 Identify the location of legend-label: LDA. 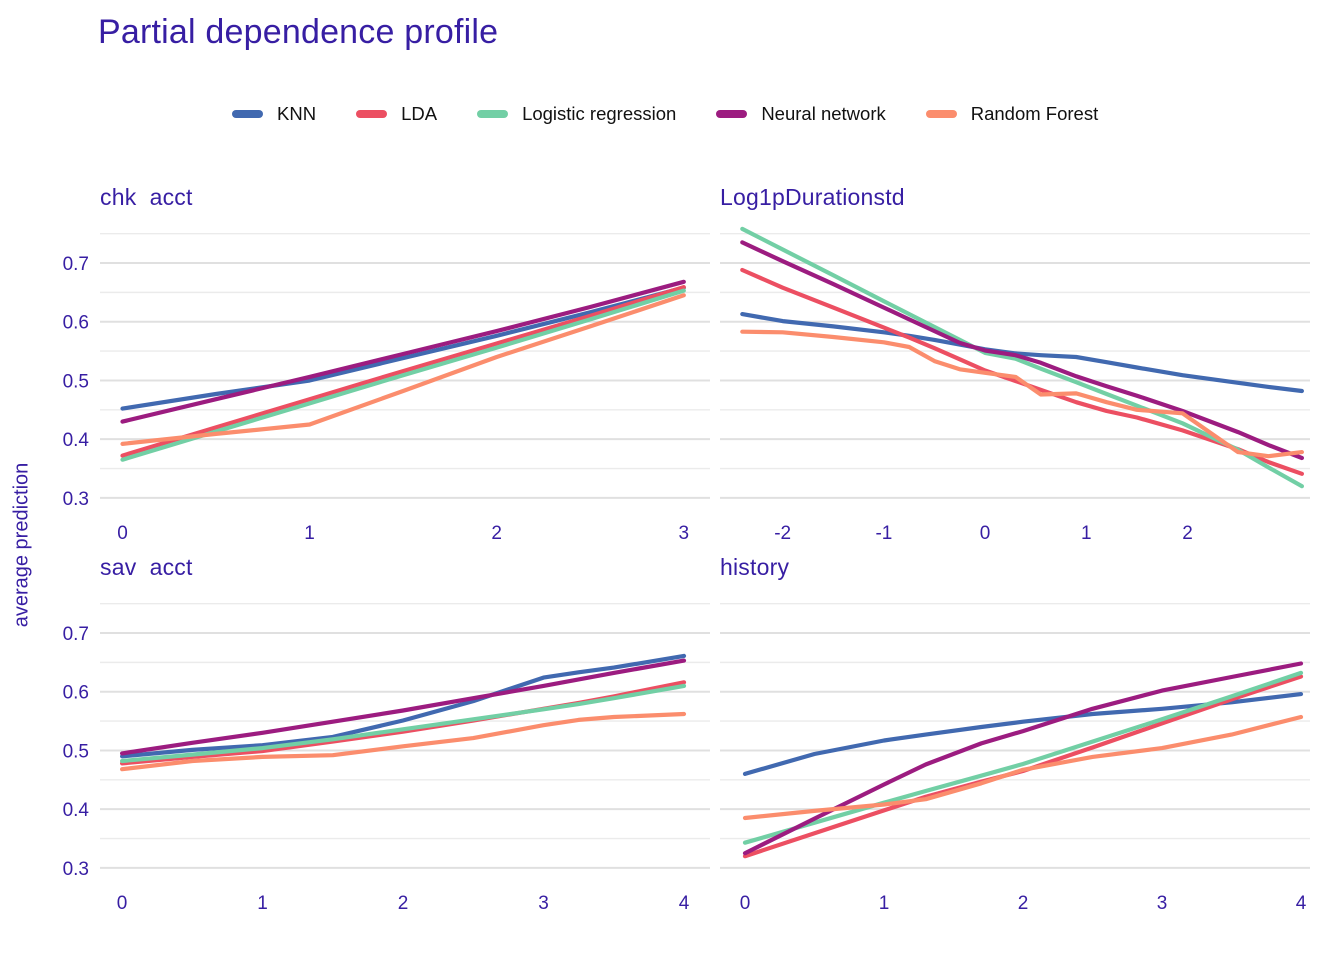
(419, 113).